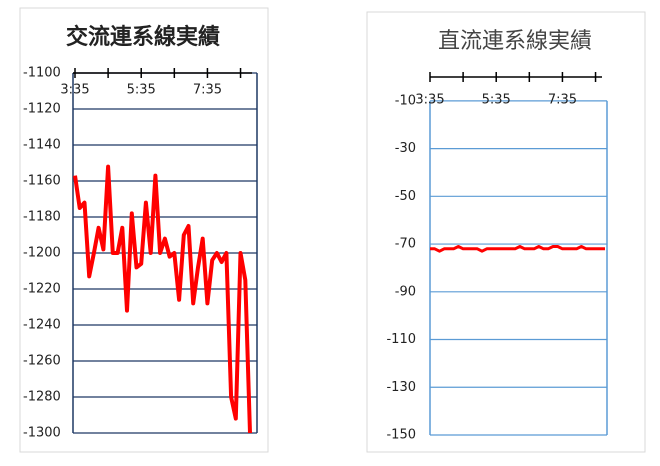 Image resolution: width=660 pixels, height=466 pixels. I want to click on y-tick-label: -130, so click(401, 387).